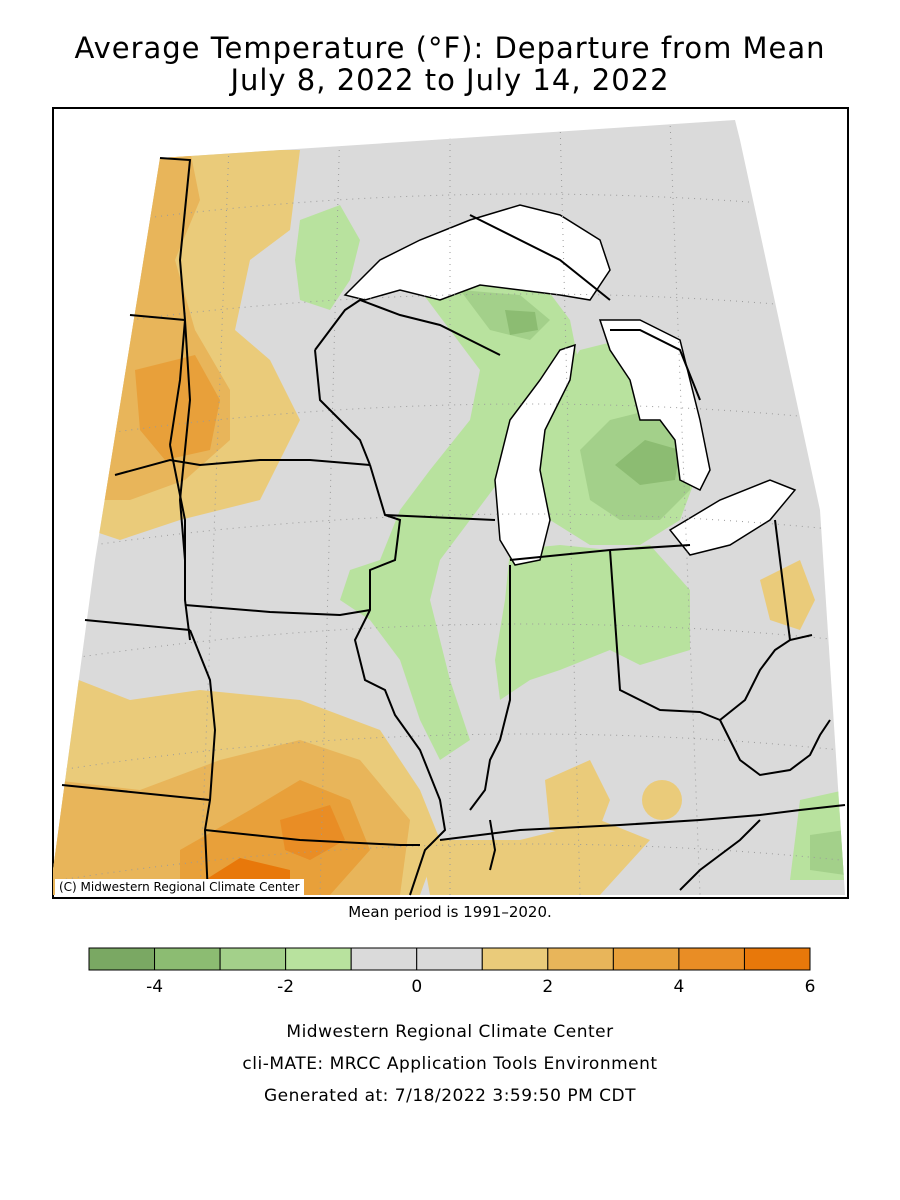 The image size is (900, 1200). What do you see at coordinates (154, 987) in the screenshot?
I see `legend-tick-label: -4` at bounding box center [154, 987].